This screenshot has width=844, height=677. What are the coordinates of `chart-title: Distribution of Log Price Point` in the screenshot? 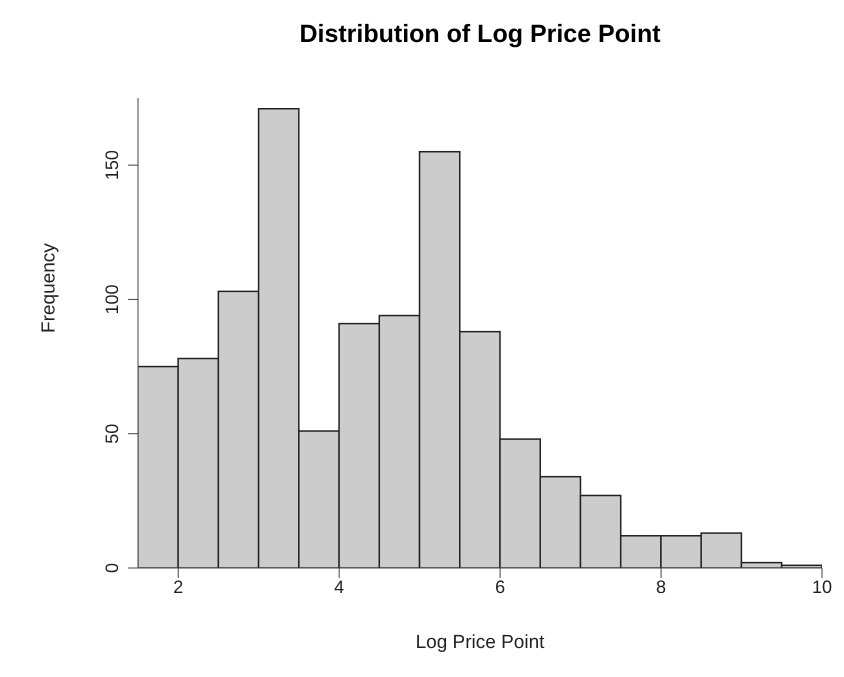 It's located at (480, 34).